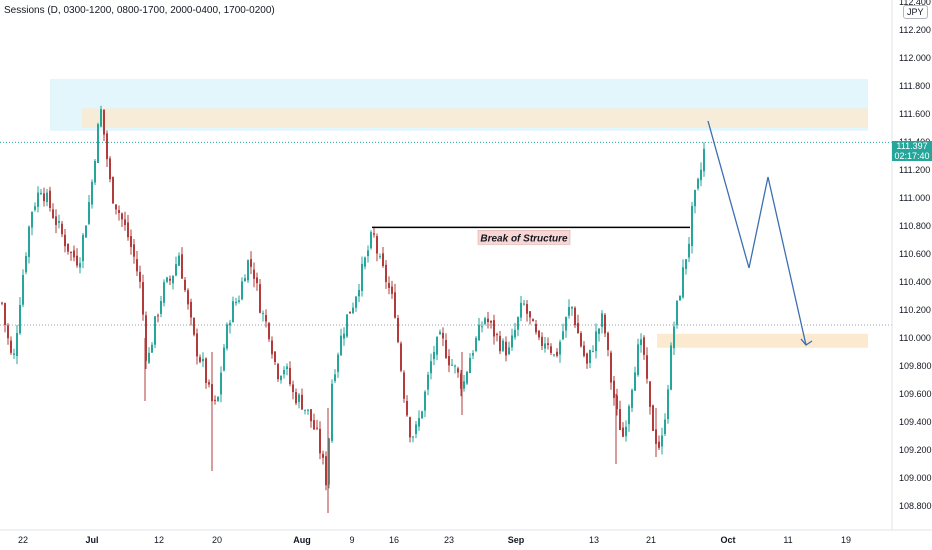  I want to click on price-axis, so click(912, 275).